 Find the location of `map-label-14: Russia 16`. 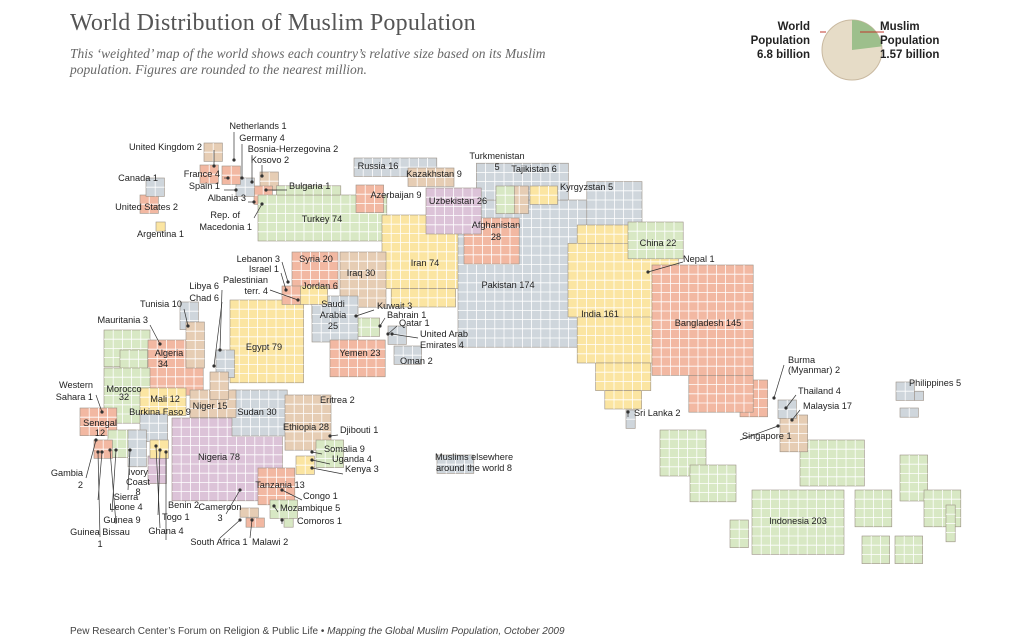

map-label-14: Russia 16 is located at coordinates (378, 166).